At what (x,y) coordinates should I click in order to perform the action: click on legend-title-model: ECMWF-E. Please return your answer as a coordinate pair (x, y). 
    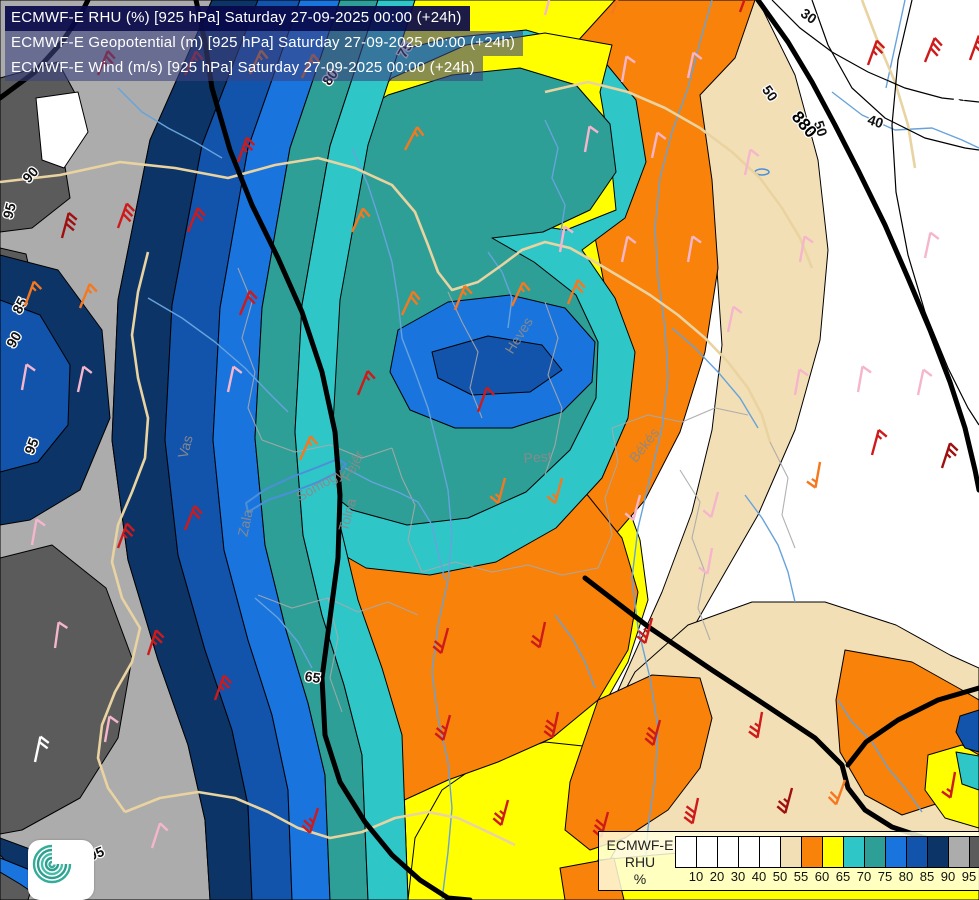
    Looking at the image, I should click on (640, 845).